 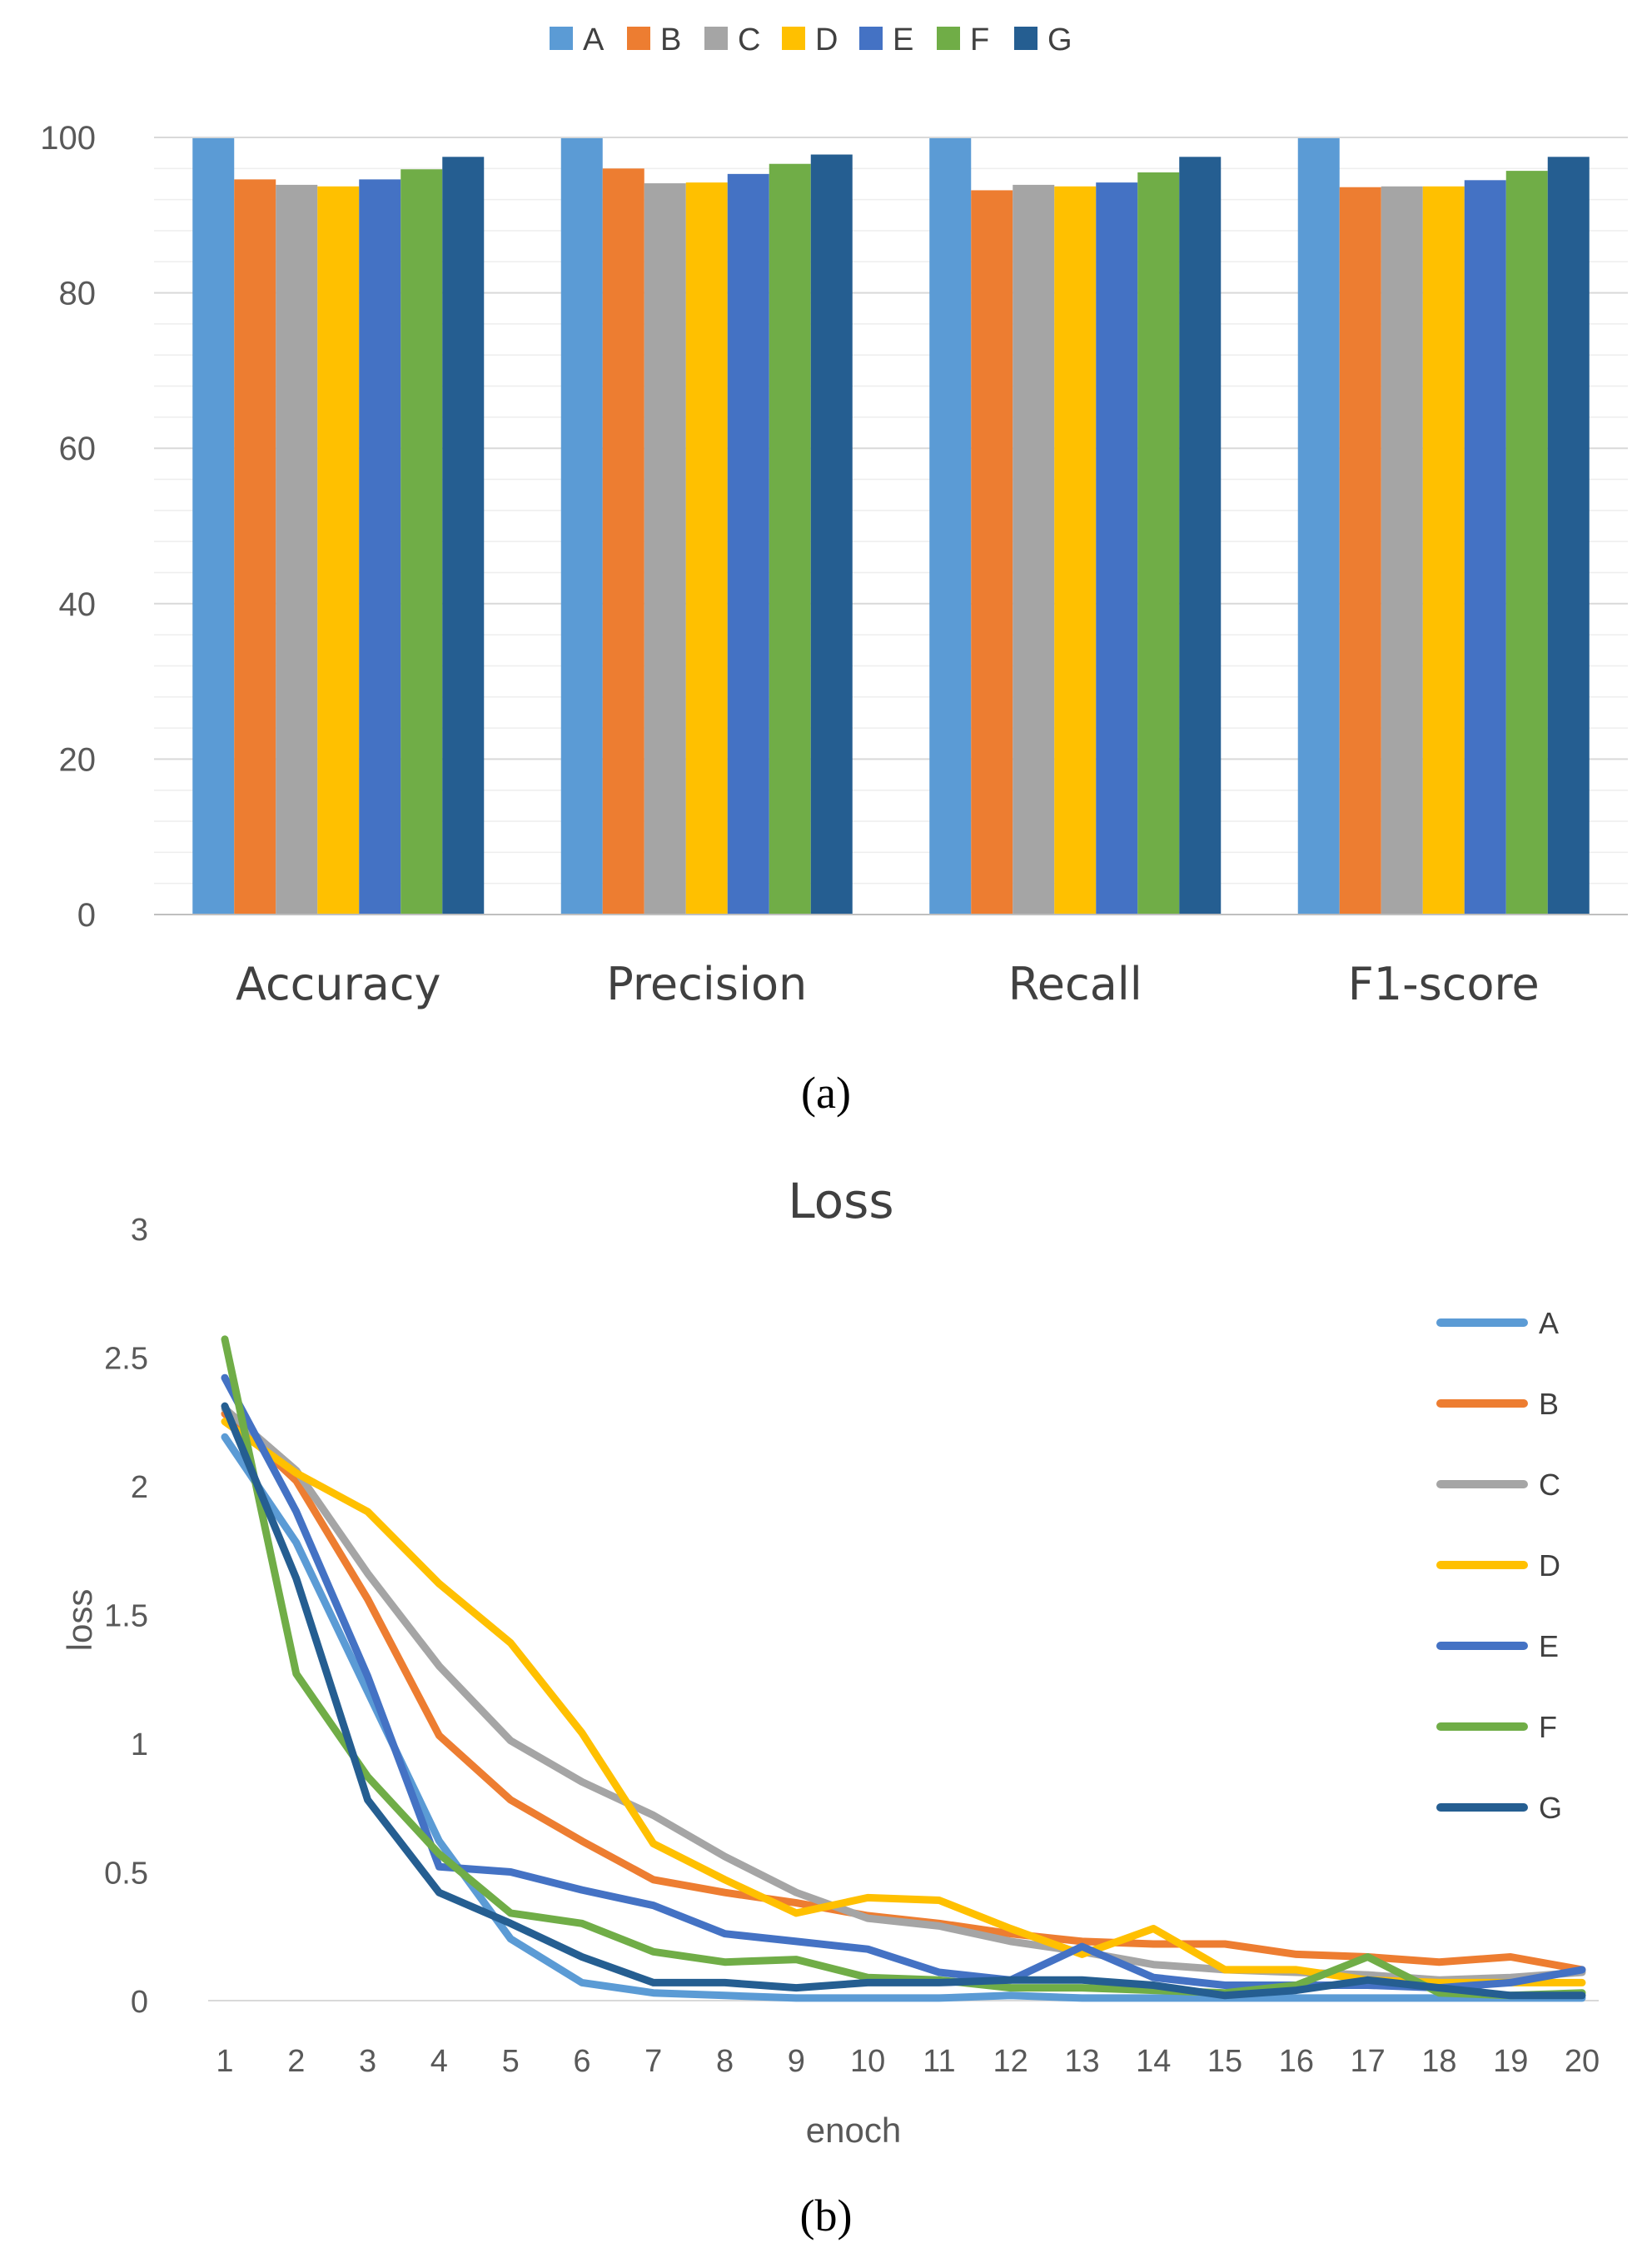 I want to click on bar-E-recall, so click(x=1117, y=548).